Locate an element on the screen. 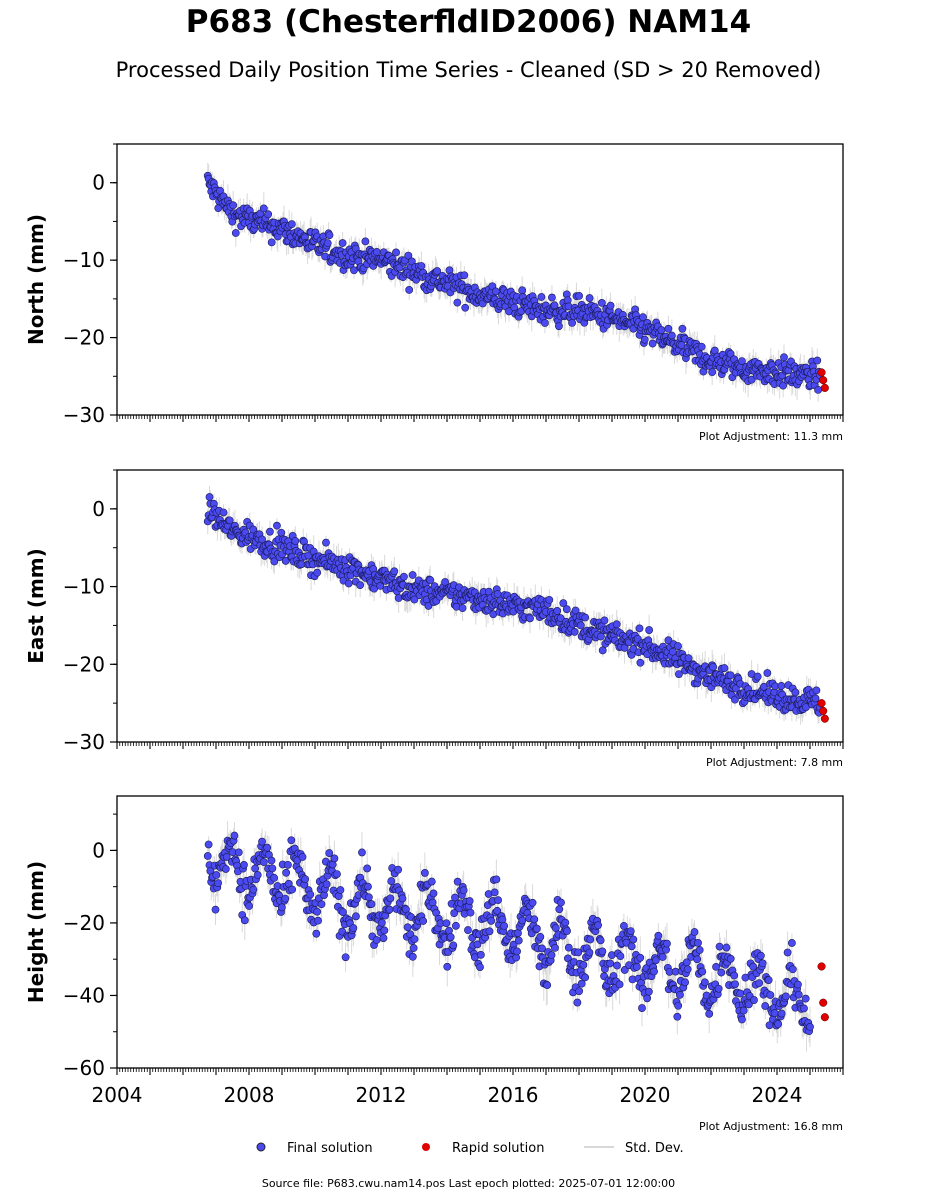  y-axis-label: East (mm) is located at coordinates (36, 606).